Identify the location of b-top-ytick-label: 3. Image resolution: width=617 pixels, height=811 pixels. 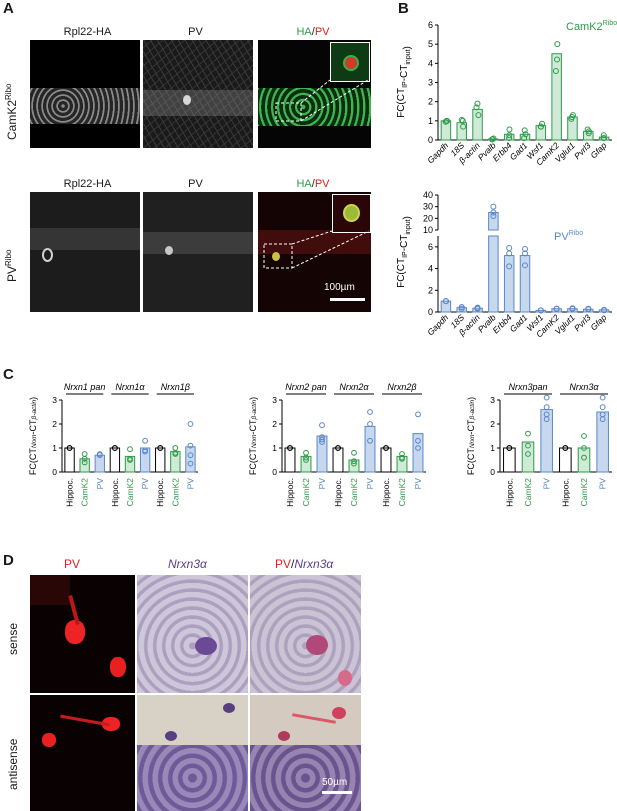
(430, 83).